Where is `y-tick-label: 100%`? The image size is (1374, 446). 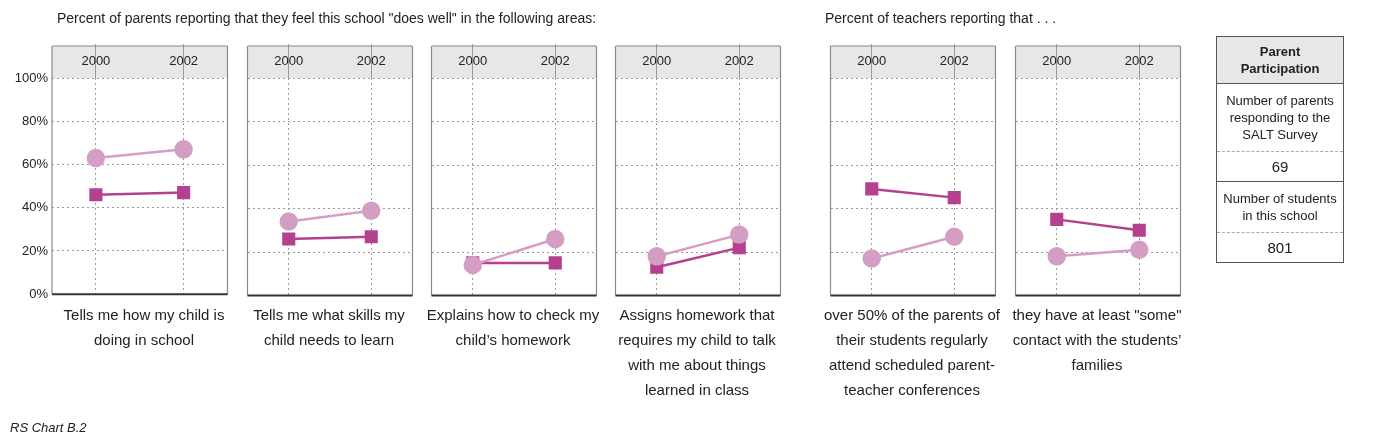
y-tick-label: 100% is located at coordinates (31, 77).